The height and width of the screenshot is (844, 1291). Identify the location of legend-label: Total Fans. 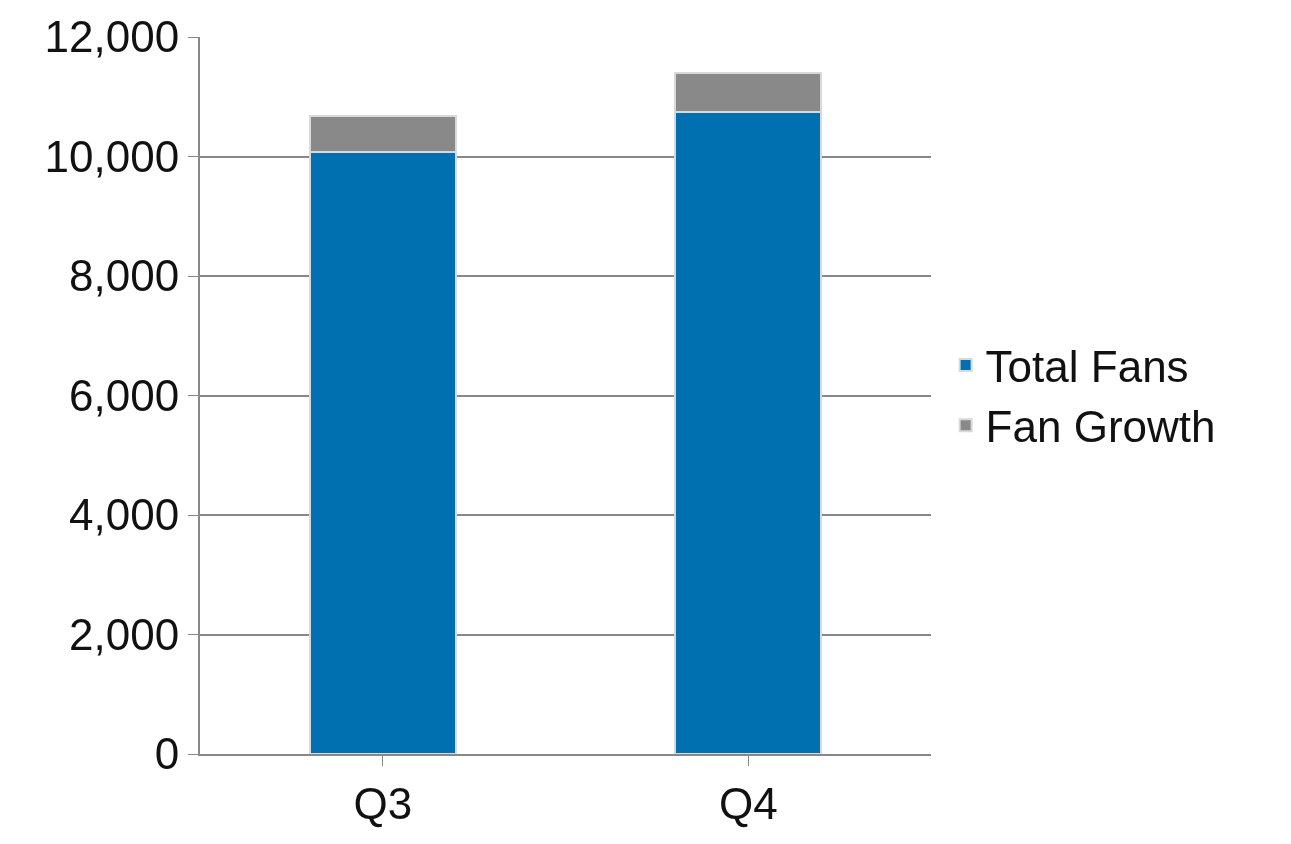
(1087, 367).